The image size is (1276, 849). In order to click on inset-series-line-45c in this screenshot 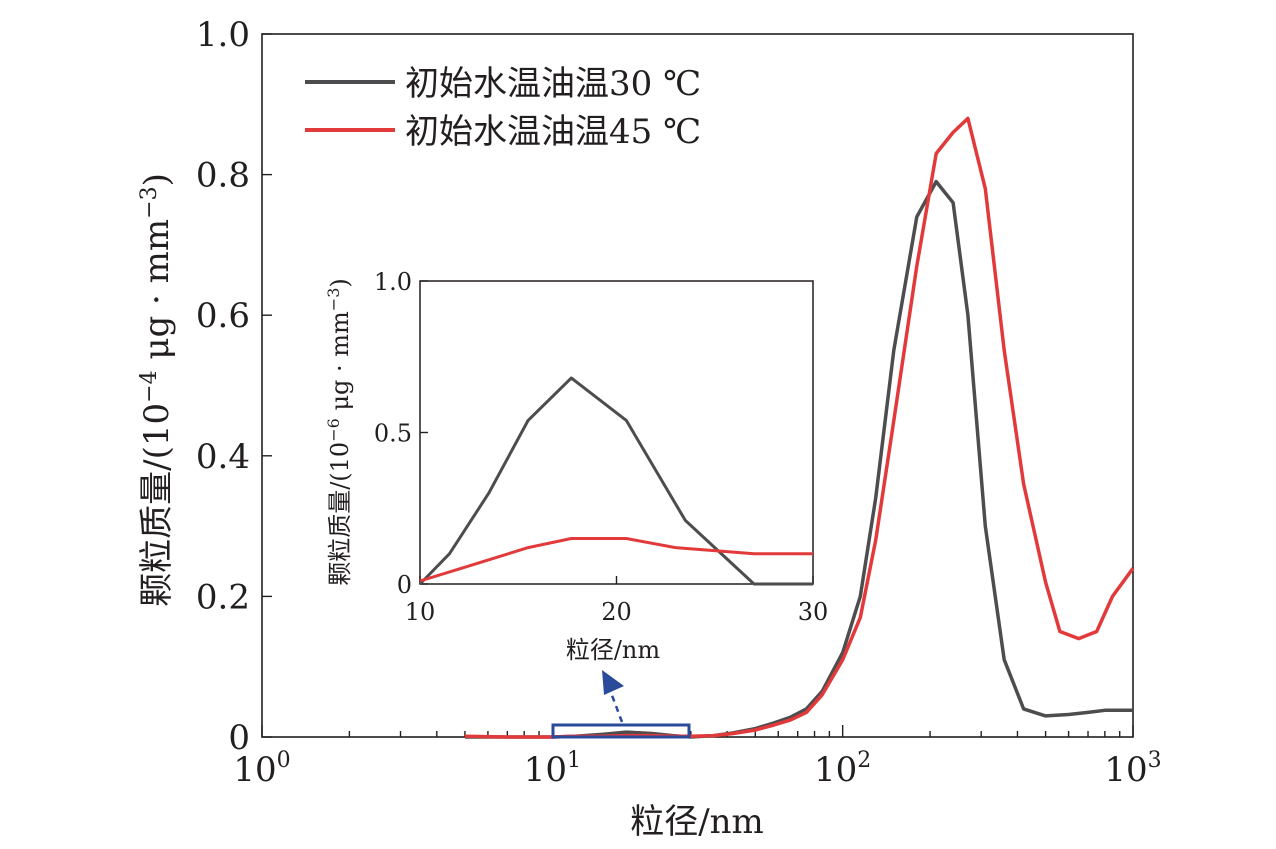, I will do `click(616, 560)`.